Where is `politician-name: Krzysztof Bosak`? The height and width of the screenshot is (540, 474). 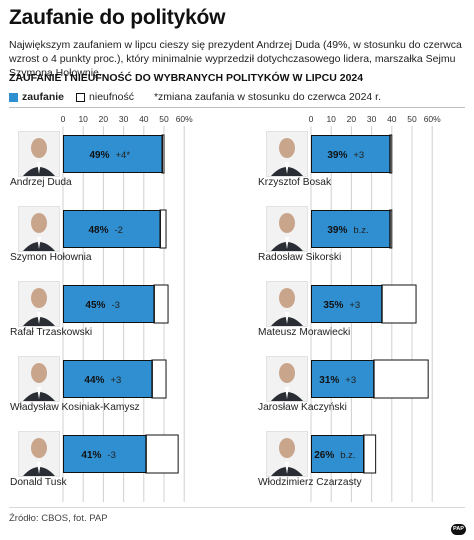
politician-name: Krzysztof Bosak is located at coordinates (295, 182).